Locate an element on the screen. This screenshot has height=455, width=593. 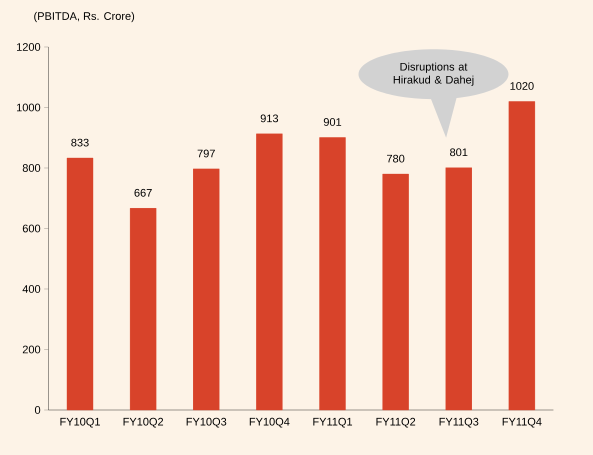
x-tick-label: FY11Q4 is located at coordinates (522, 423).